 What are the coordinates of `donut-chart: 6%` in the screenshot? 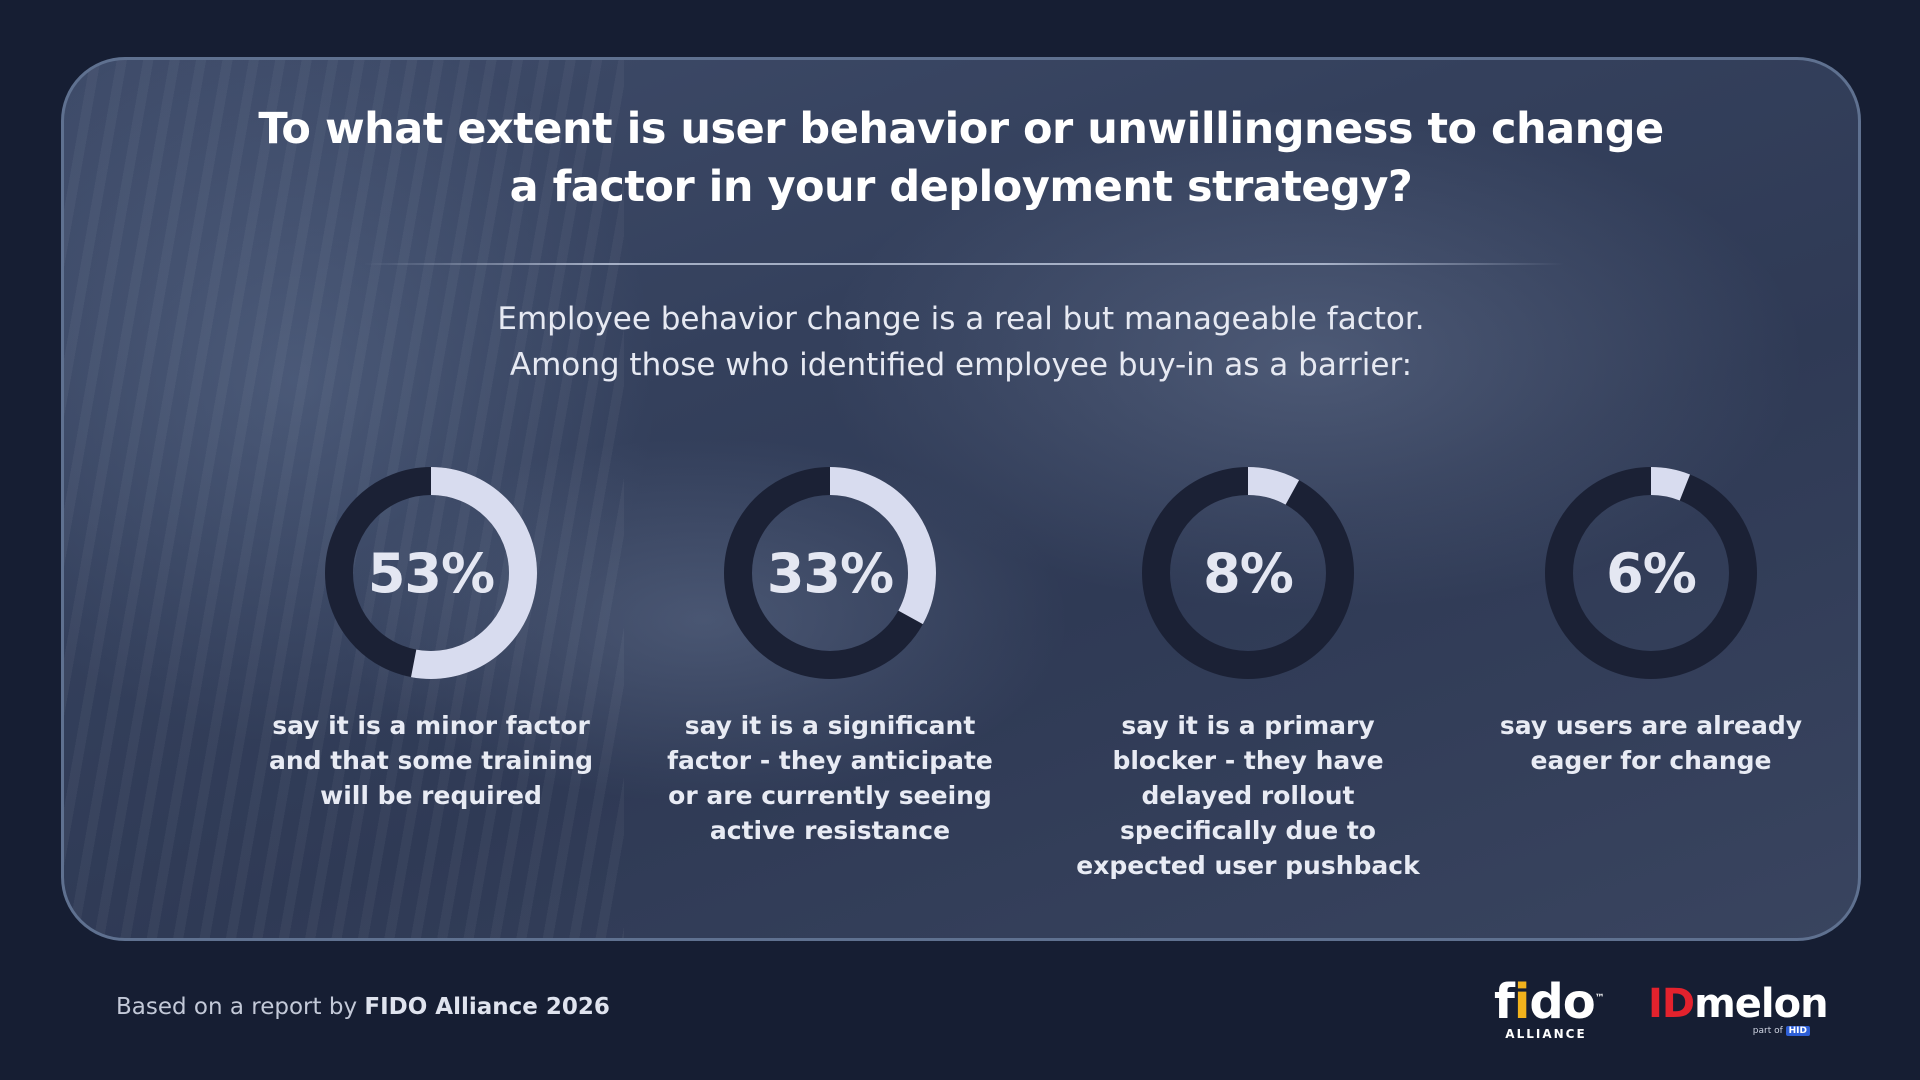 It's located at (1651, 573).